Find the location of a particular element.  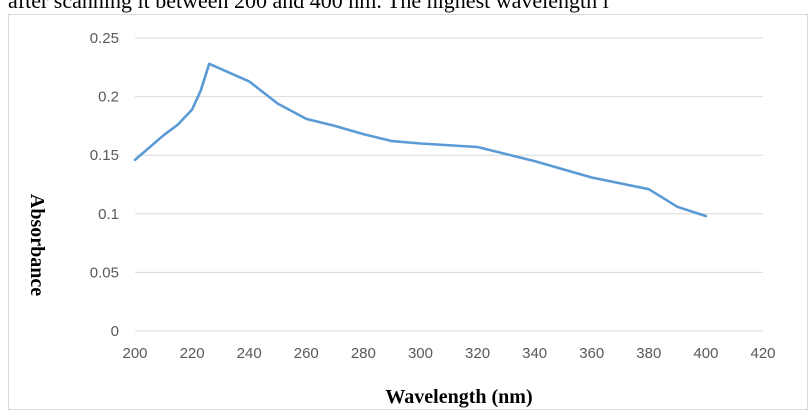

x-tick-label: 260 is located at coordinates (306, 353).